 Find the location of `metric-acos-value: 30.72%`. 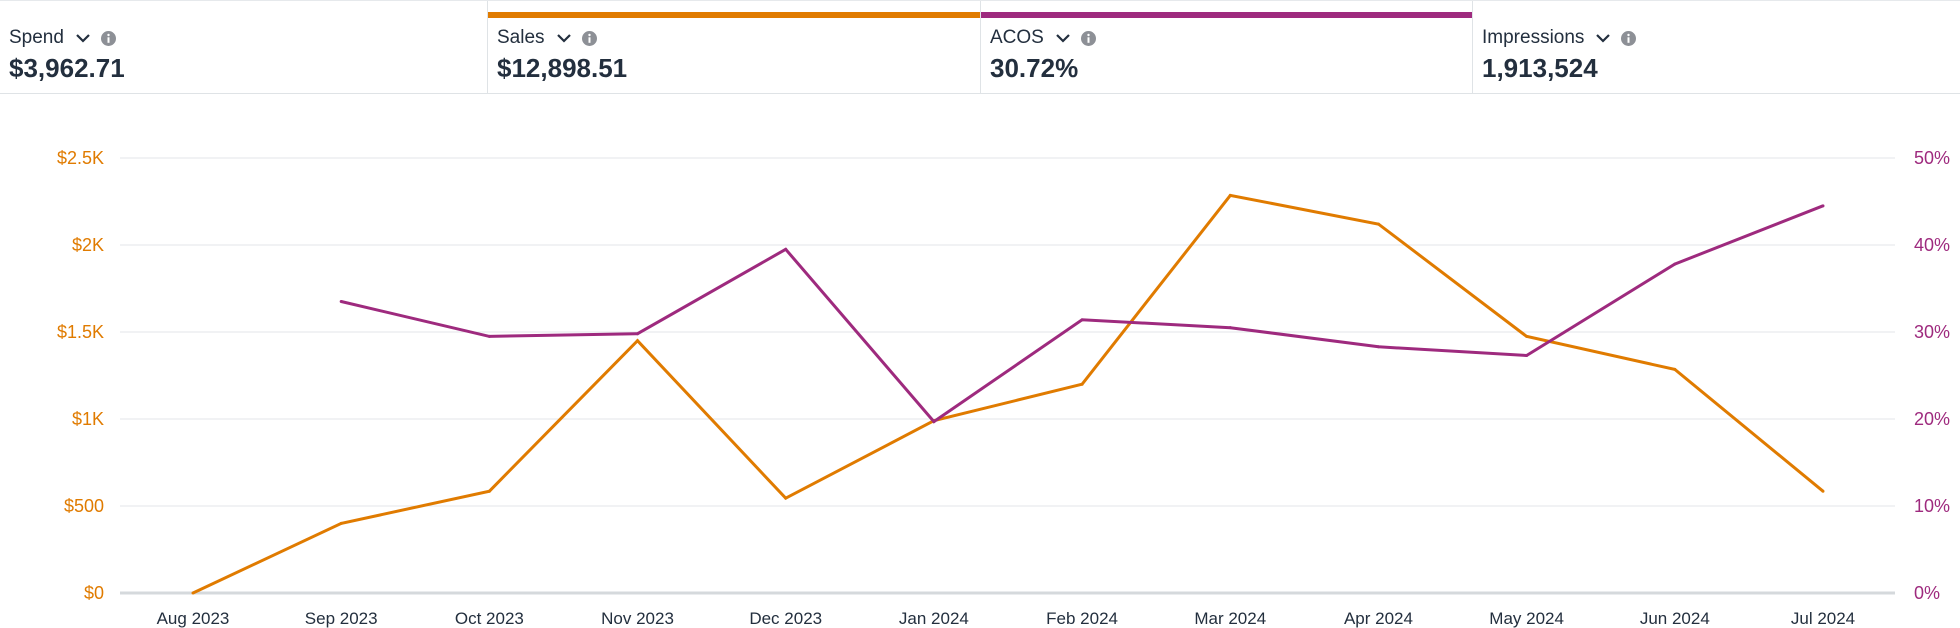

metric-acos-value: 30.72% is located at coordinates (1034, 68).